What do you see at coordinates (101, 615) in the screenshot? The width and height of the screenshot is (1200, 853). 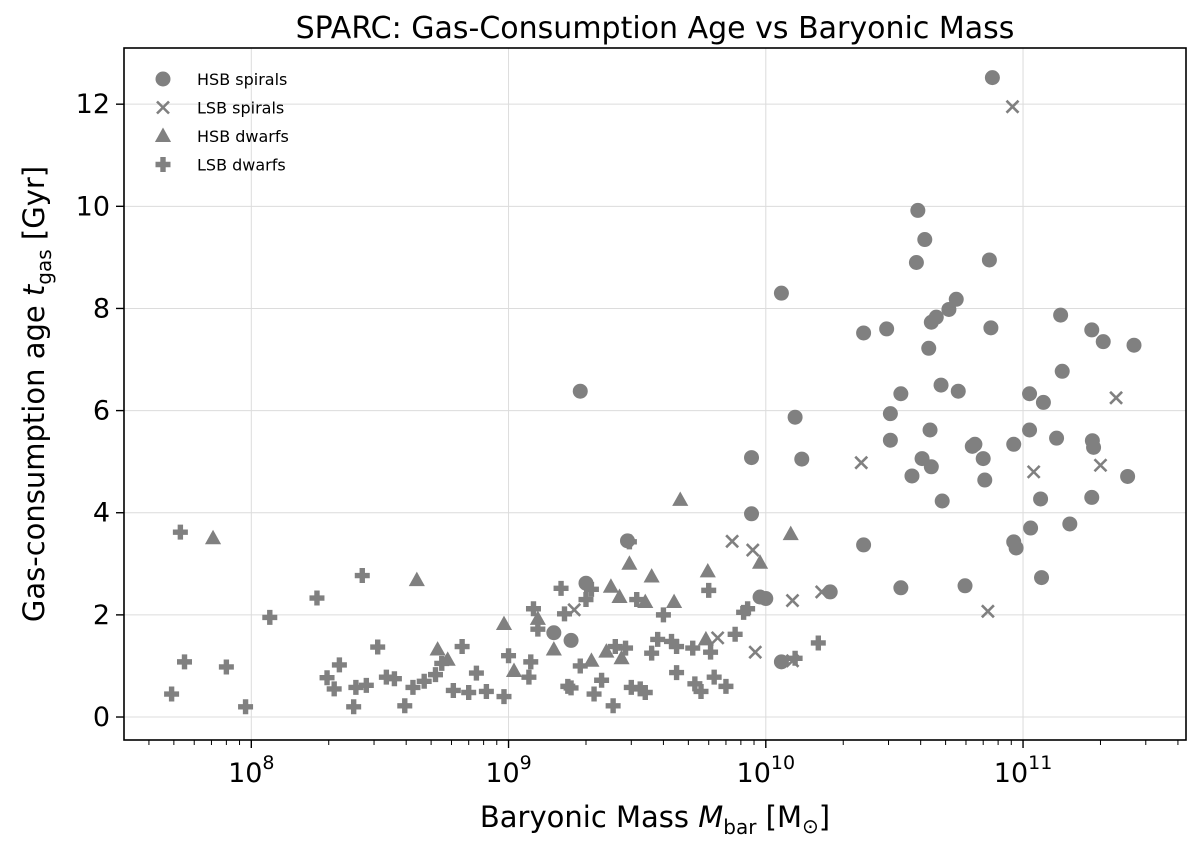 I see `y-tick-label: 2` at bounding box center [101, 615].